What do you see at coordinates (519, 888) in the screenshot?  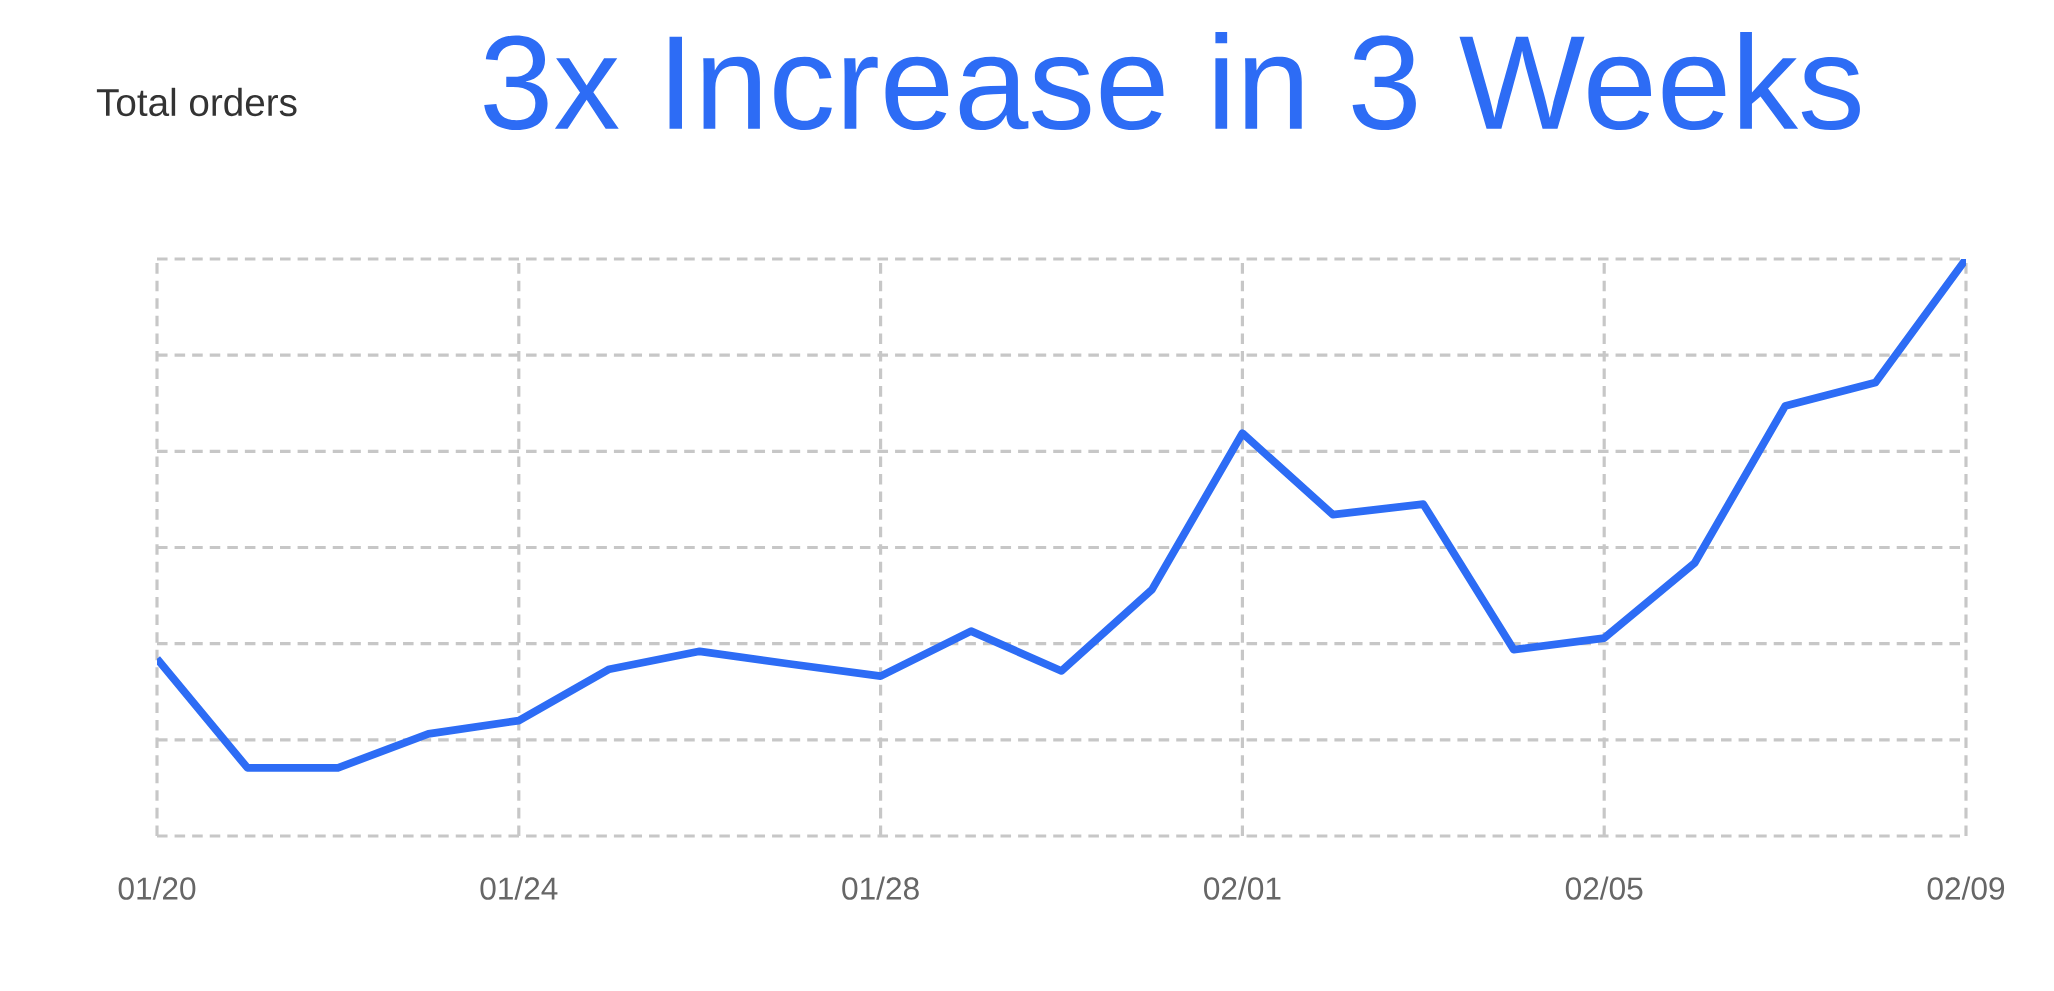 I see `x-tick-label: 01/24` at bounding box center [519, 888].